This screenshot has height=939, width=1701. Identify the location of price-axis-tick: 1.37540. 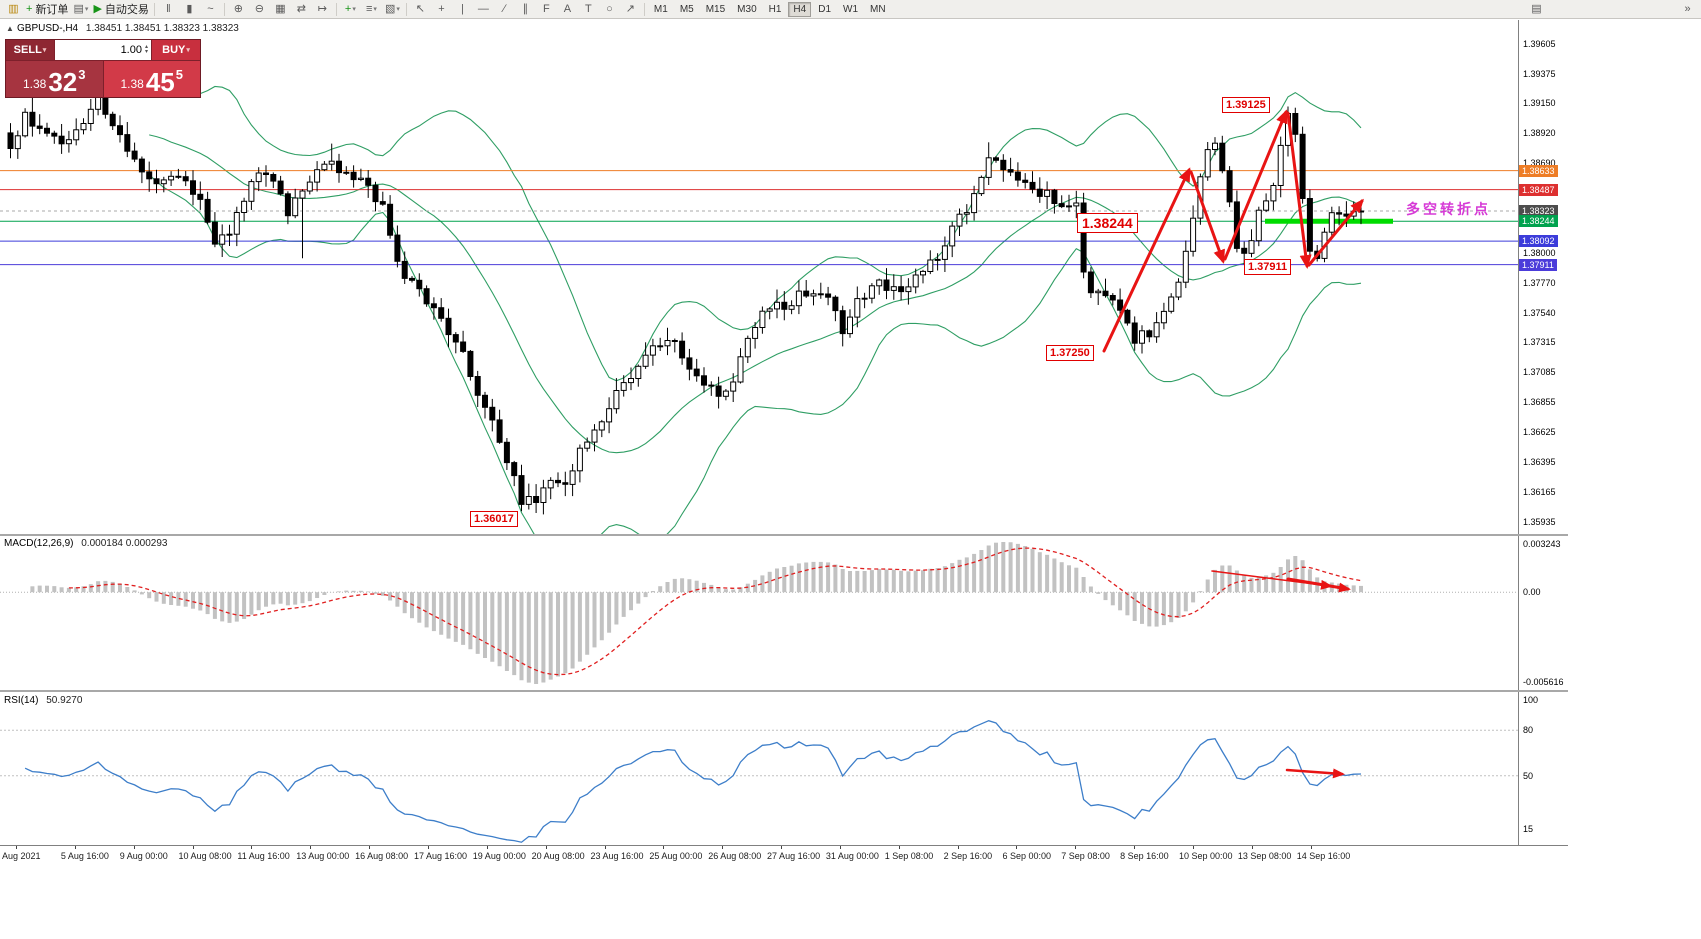
(1539, 312).